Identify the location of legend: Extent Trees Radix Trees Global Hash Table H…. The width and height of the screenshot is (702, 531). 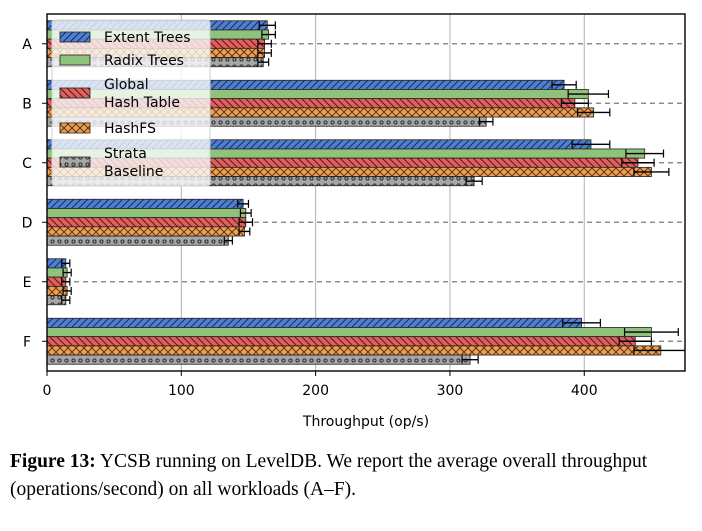
(131, 103).